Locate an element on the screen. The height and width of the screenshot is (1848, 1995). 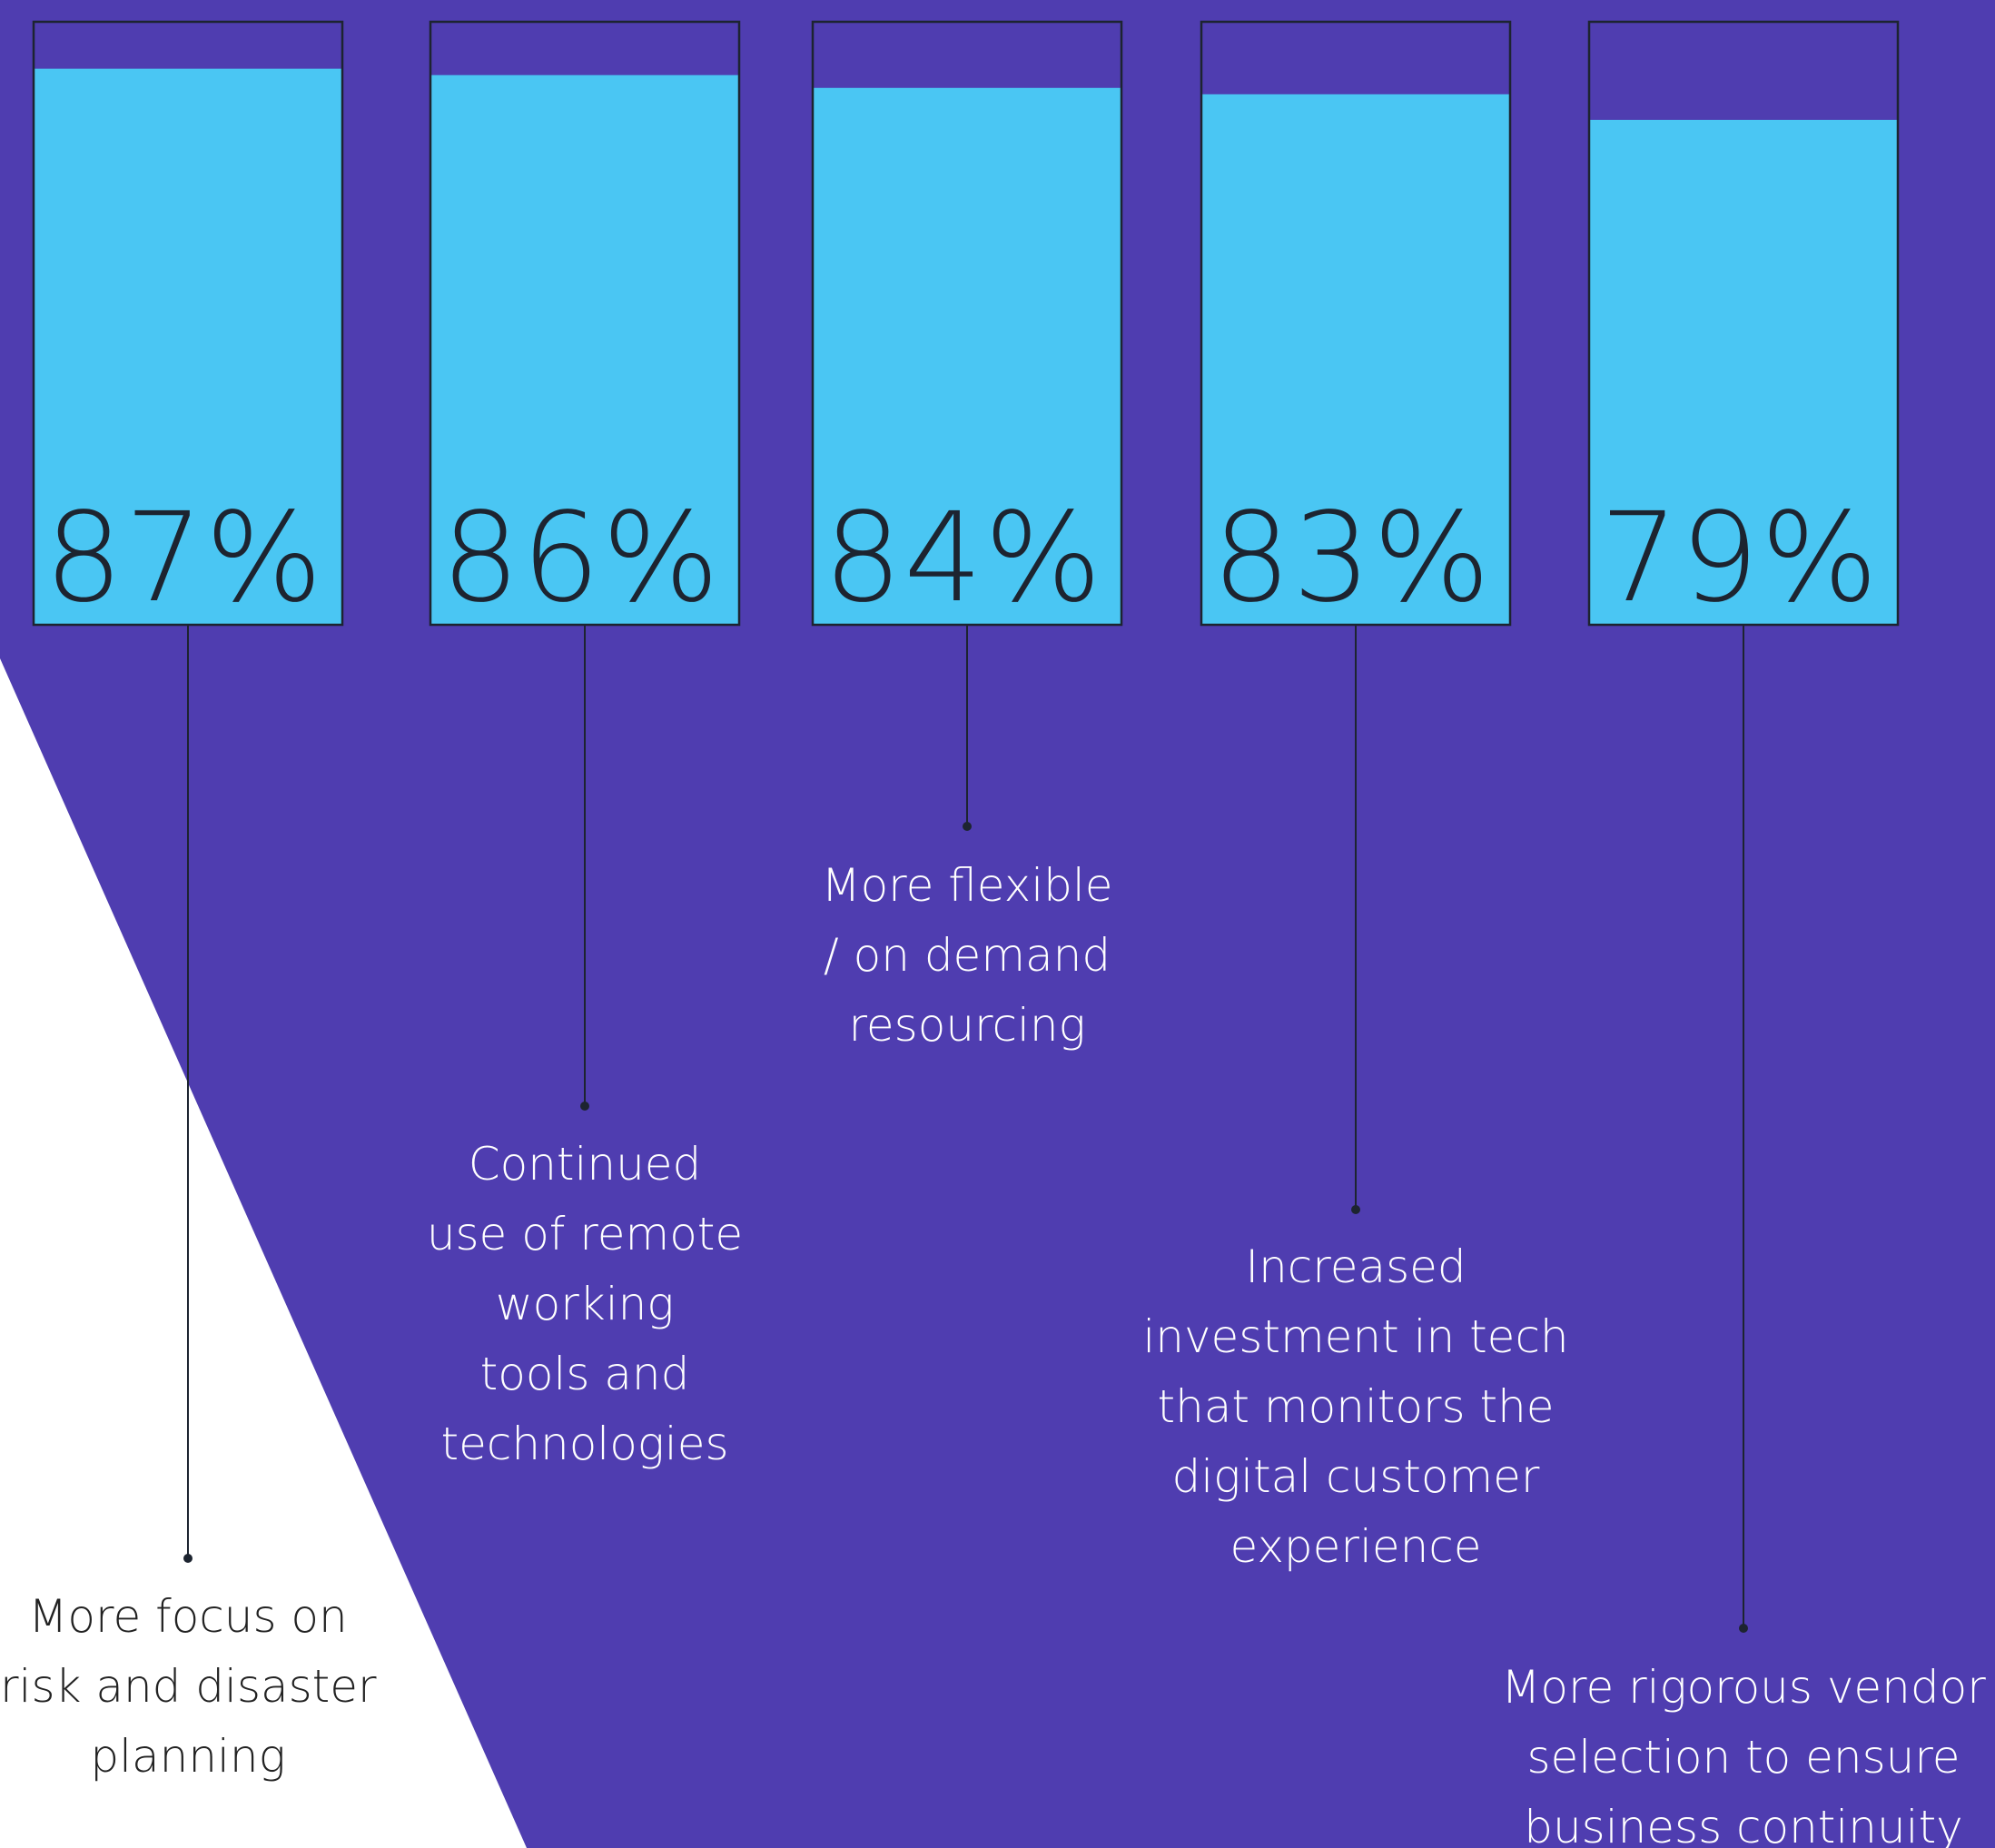
category-label-line: risk and disaster is located at coordinates (188, 1687).